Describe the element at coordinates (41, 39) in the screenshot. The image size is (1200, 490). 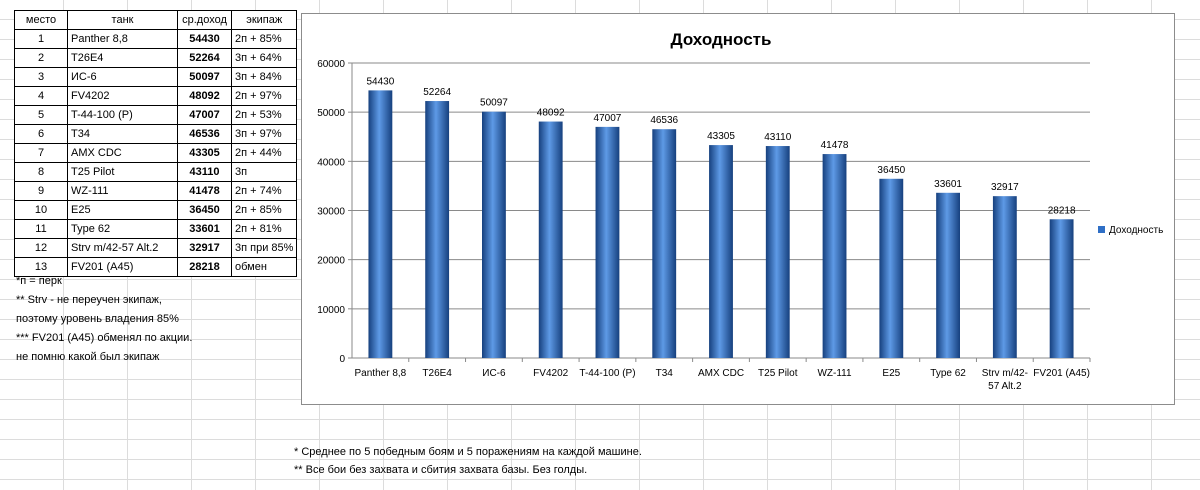
I see `cell-rank: 1` at that location.